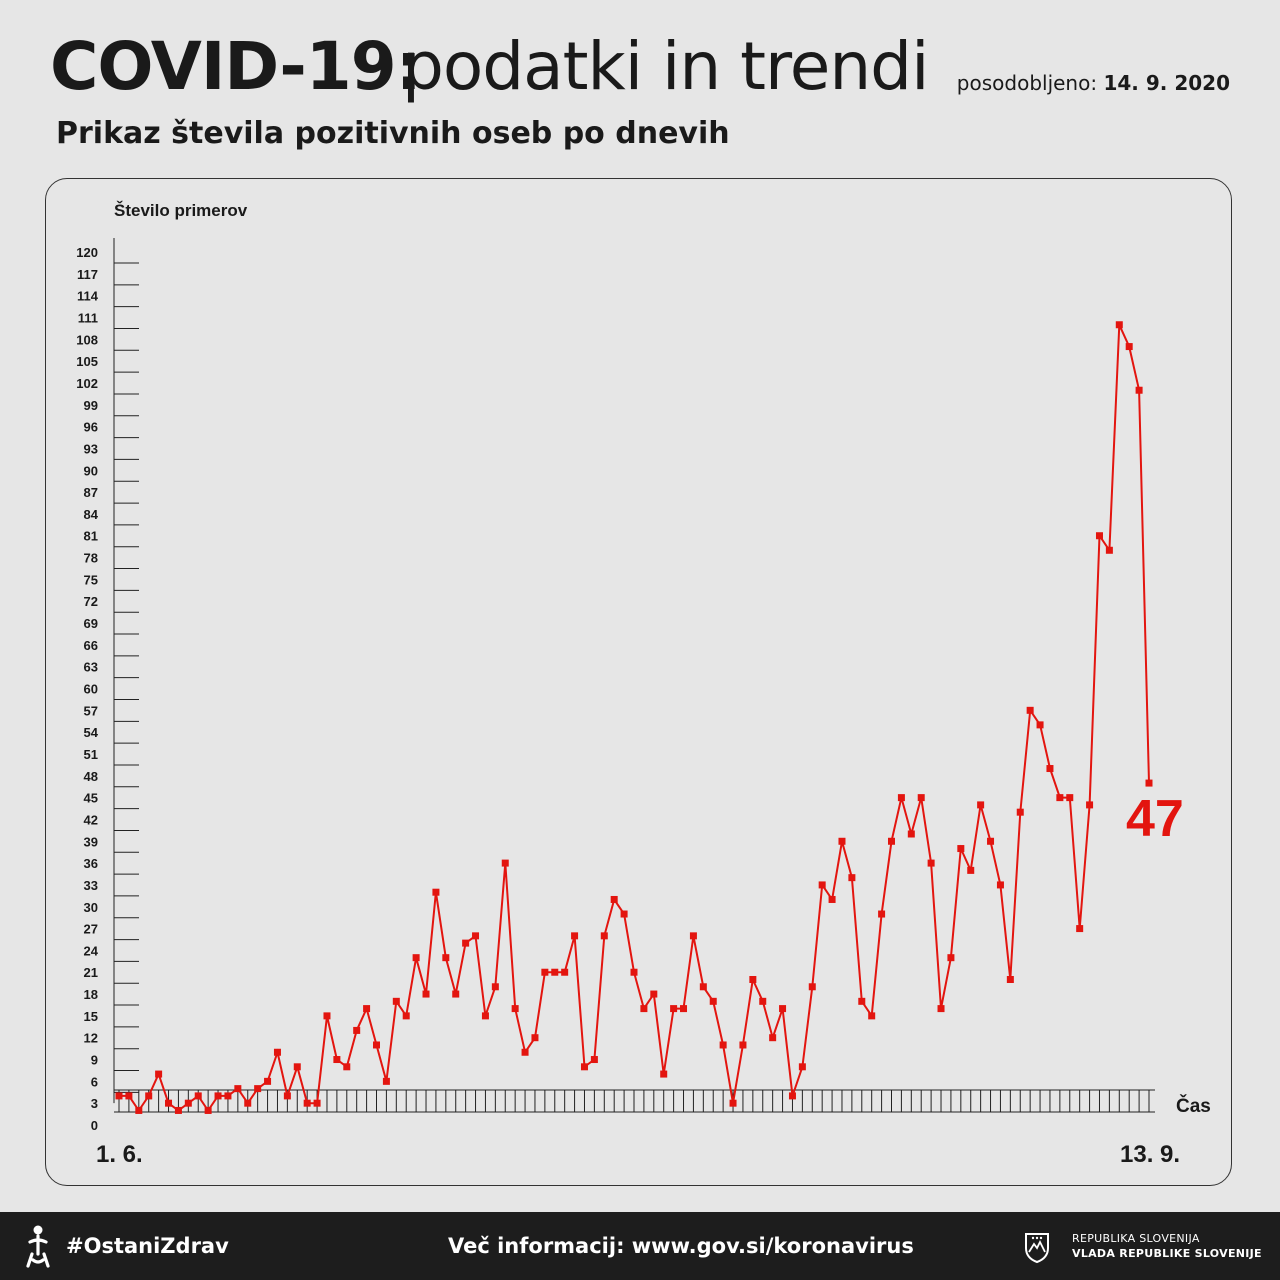 Image resolution: width=1280 pixels, height=1280 pixels. I want to click on y-tick-label: 78, so click(91, 558).